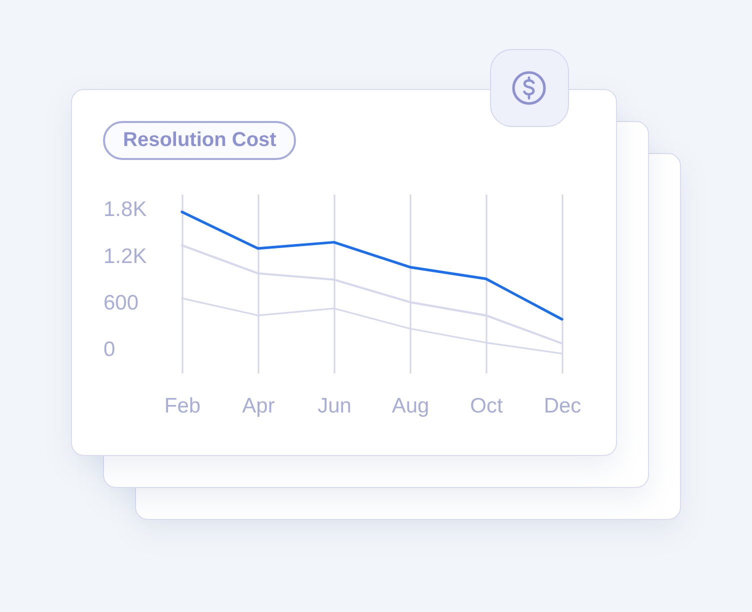 The width and height of the screenshot is (752, 612). Describe the element at coordinates (182, 406) in the screenshot. I see `x-tick-label: Feb` at that location.